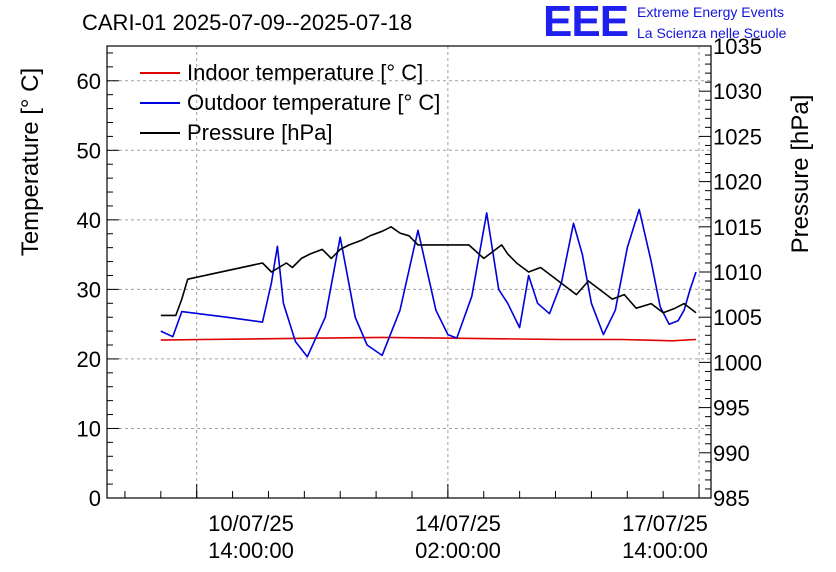 Image resolution: width=836 pixels, height=572 pixels. I want to click on x-tick-date-1: 10/07/25, so click(251, 523).